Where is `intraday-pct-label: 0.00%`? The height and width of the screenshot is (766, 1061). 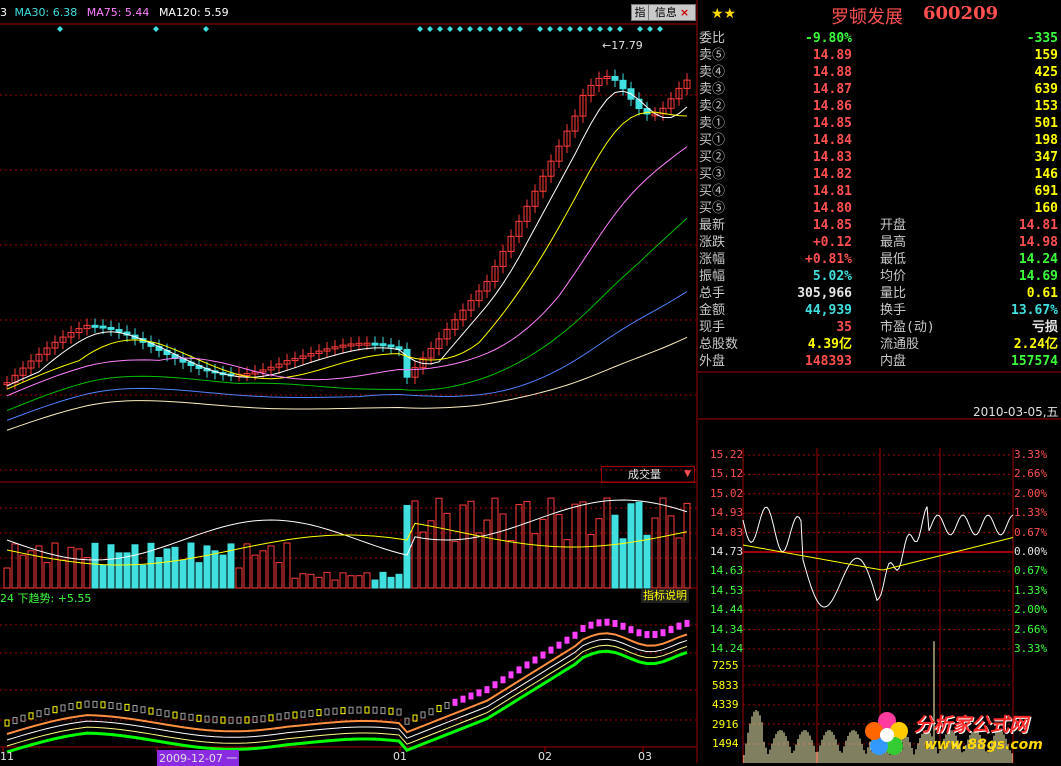 intraday-pct-label: 0.00% is located at coordinates (1031, 551).